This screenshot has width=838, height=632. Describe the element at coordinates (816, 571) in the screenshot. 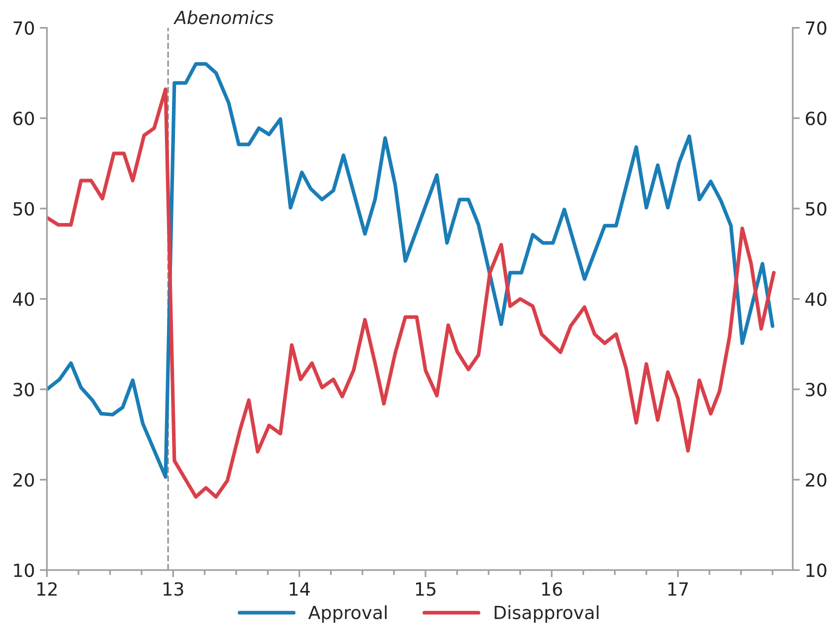

I see `y2-tick-label: 10` at that location.